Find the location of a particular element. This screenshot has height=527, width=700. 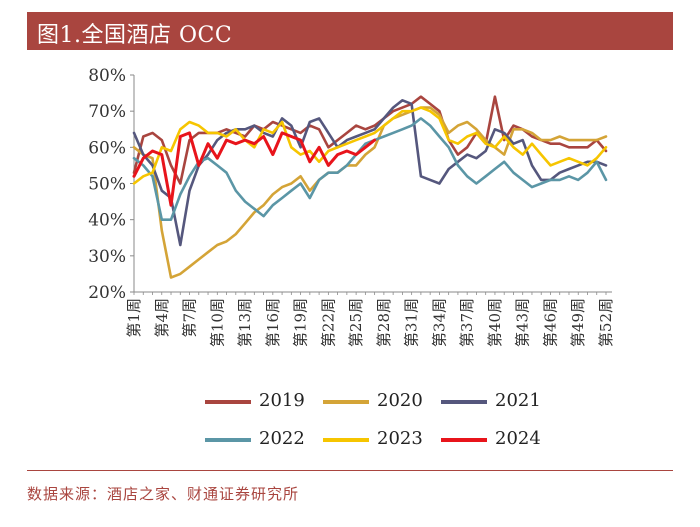

chart-legend: 2019 2020 2021 2022 2023 2024 is located at coordinates (373, 425).